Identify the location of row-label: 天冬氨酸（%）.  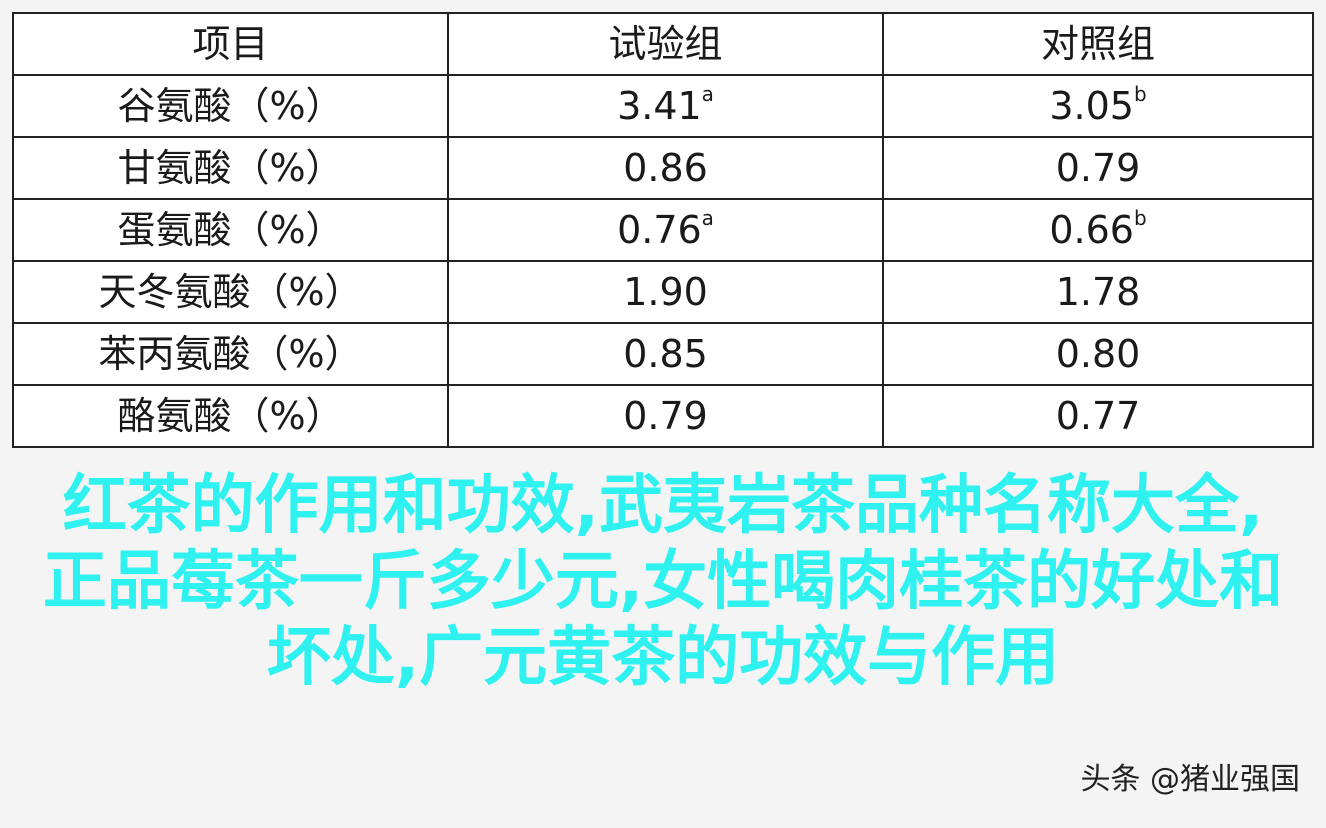
(230, 292).